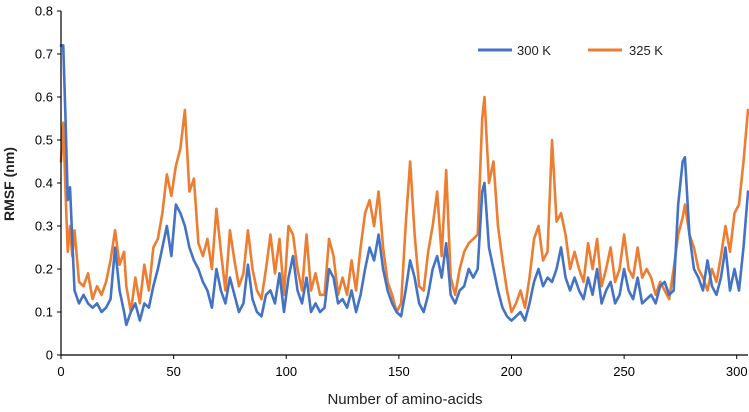  What do you see at coordinates (44, 54) in the screenshot?
I see `y-tick-label: 0.7` at bounding box center [44, 54].